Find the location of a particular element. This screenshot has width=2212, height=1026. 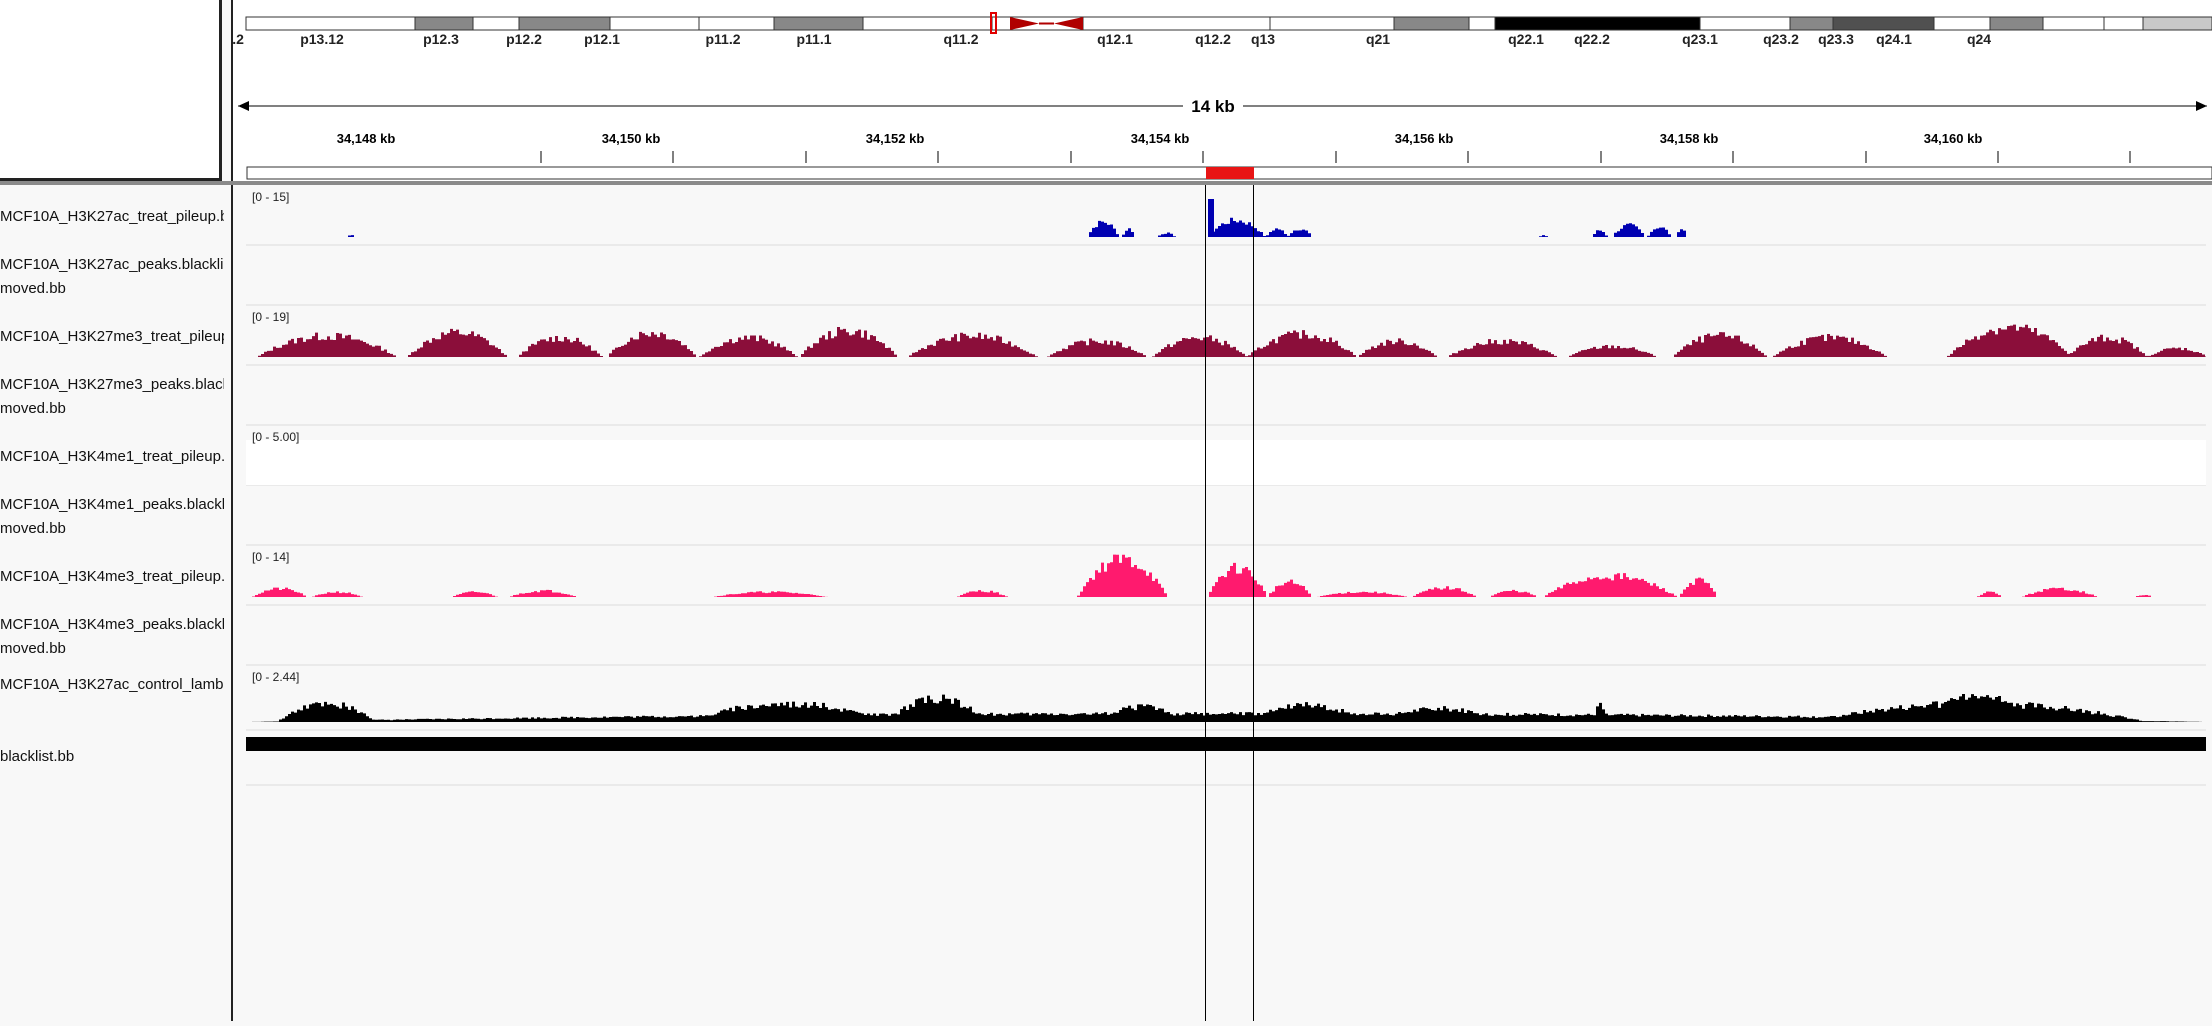

ruler-tick-label: 34,148 kb is located at coordinates (366, 138).